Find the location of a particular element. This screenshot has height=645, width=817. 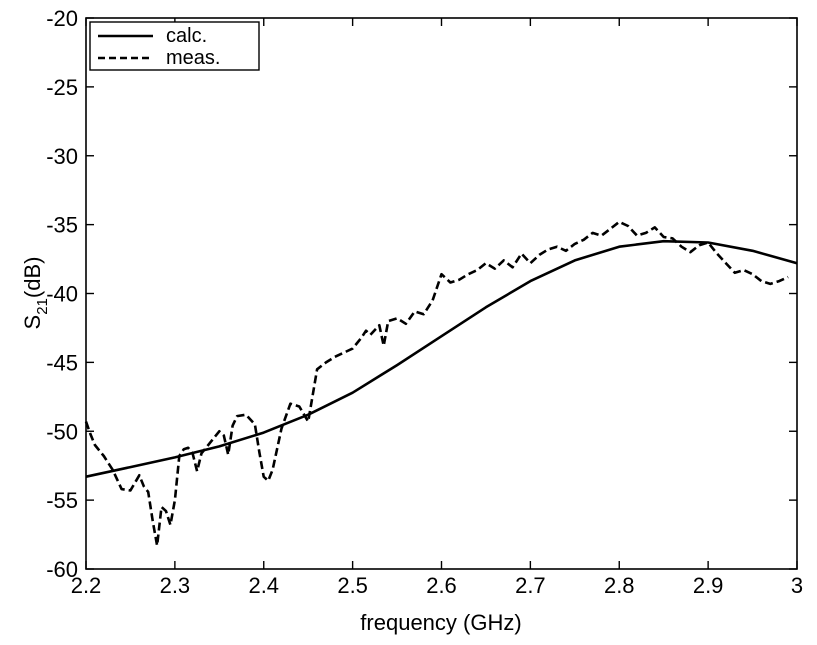

y-axis-label: S21(dB) is located at coordinates (35, 293).